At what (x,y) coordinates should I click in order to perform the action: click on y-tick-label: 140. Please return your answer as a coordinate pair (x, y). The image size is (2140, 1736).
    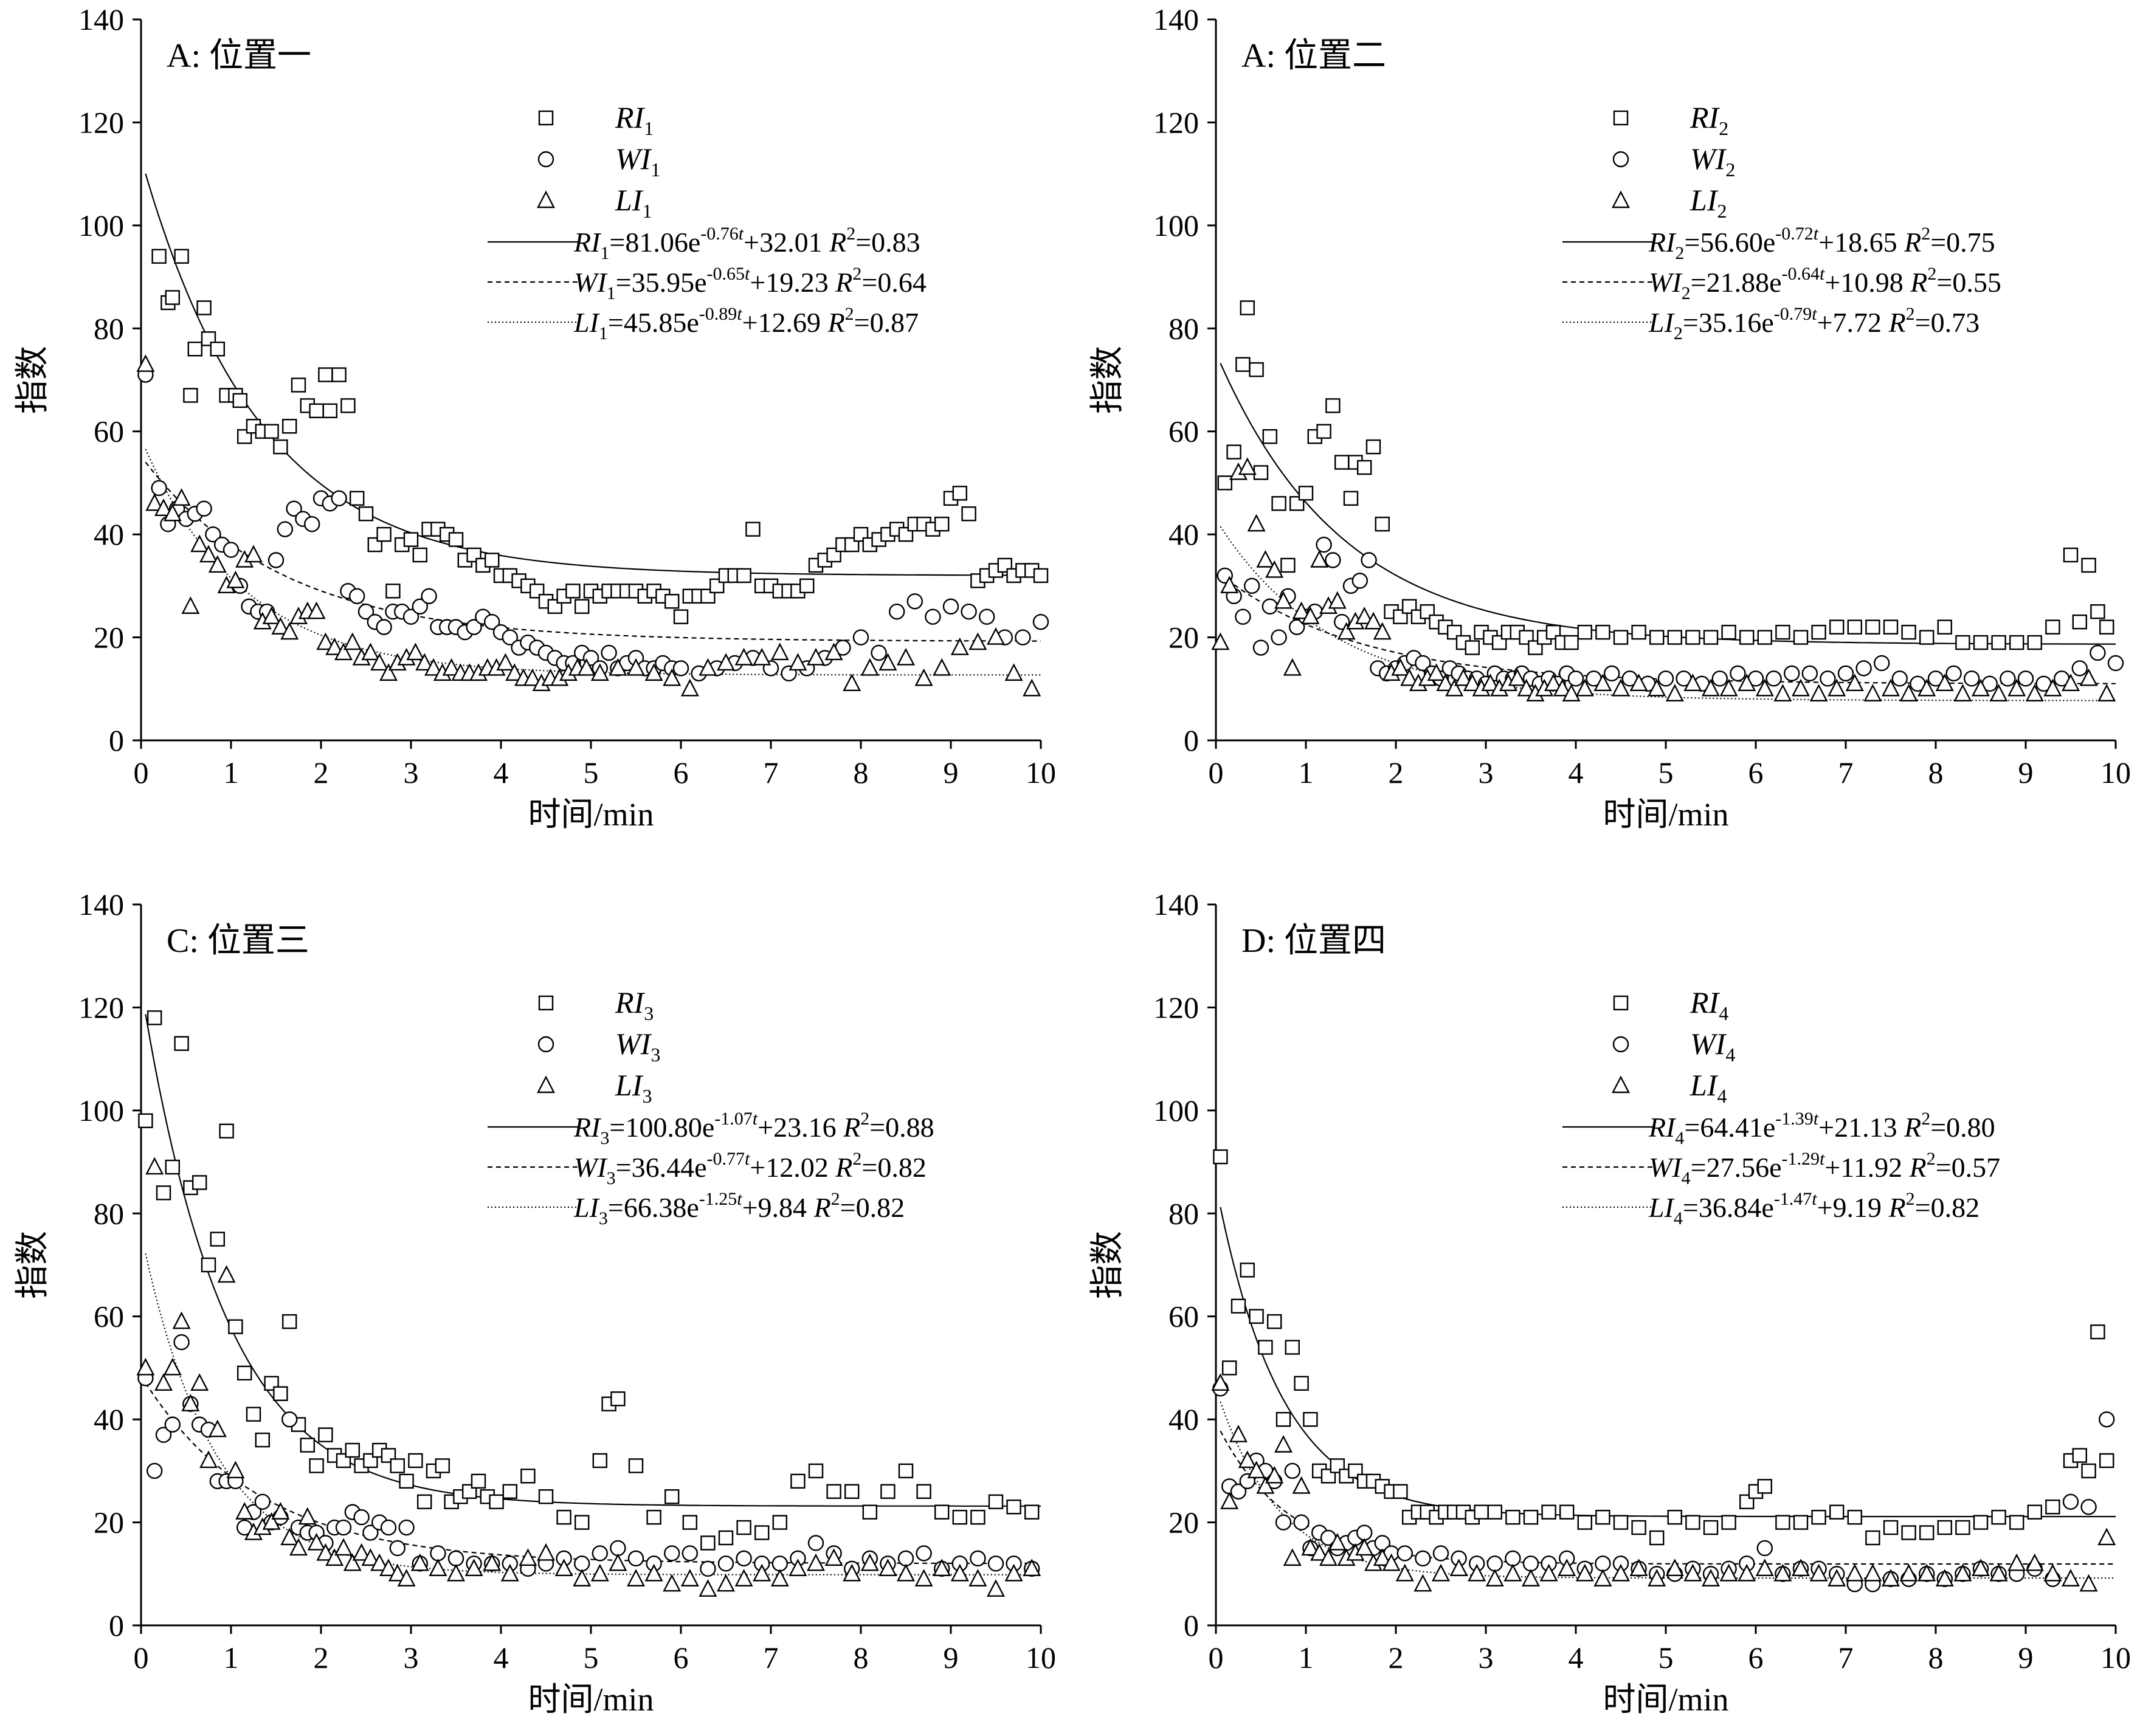
    Looking at the image, I should click on (1176, 19).